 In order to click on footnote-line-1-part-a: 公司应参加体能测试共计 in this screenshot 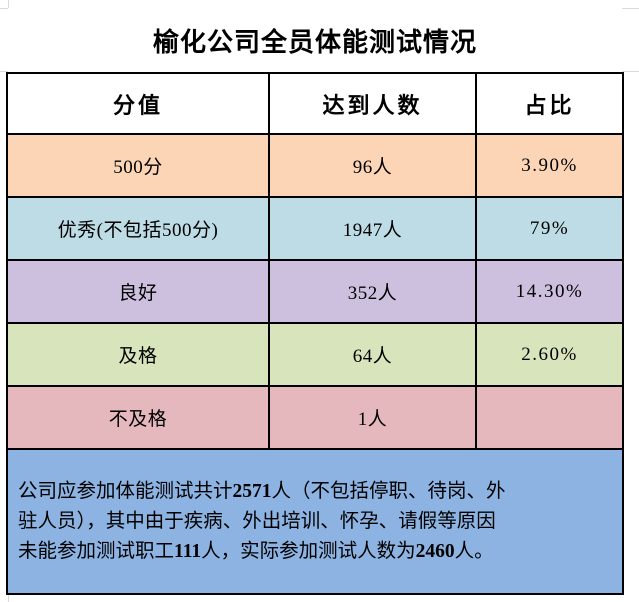, I will do `click(125, 491)`.